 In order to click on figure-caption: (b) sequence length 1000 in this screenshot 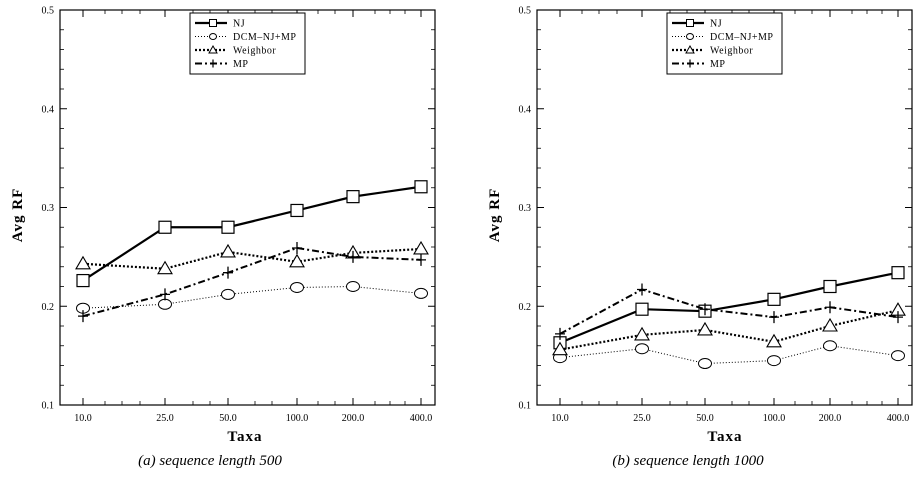, I will do `click(688, 461)`.